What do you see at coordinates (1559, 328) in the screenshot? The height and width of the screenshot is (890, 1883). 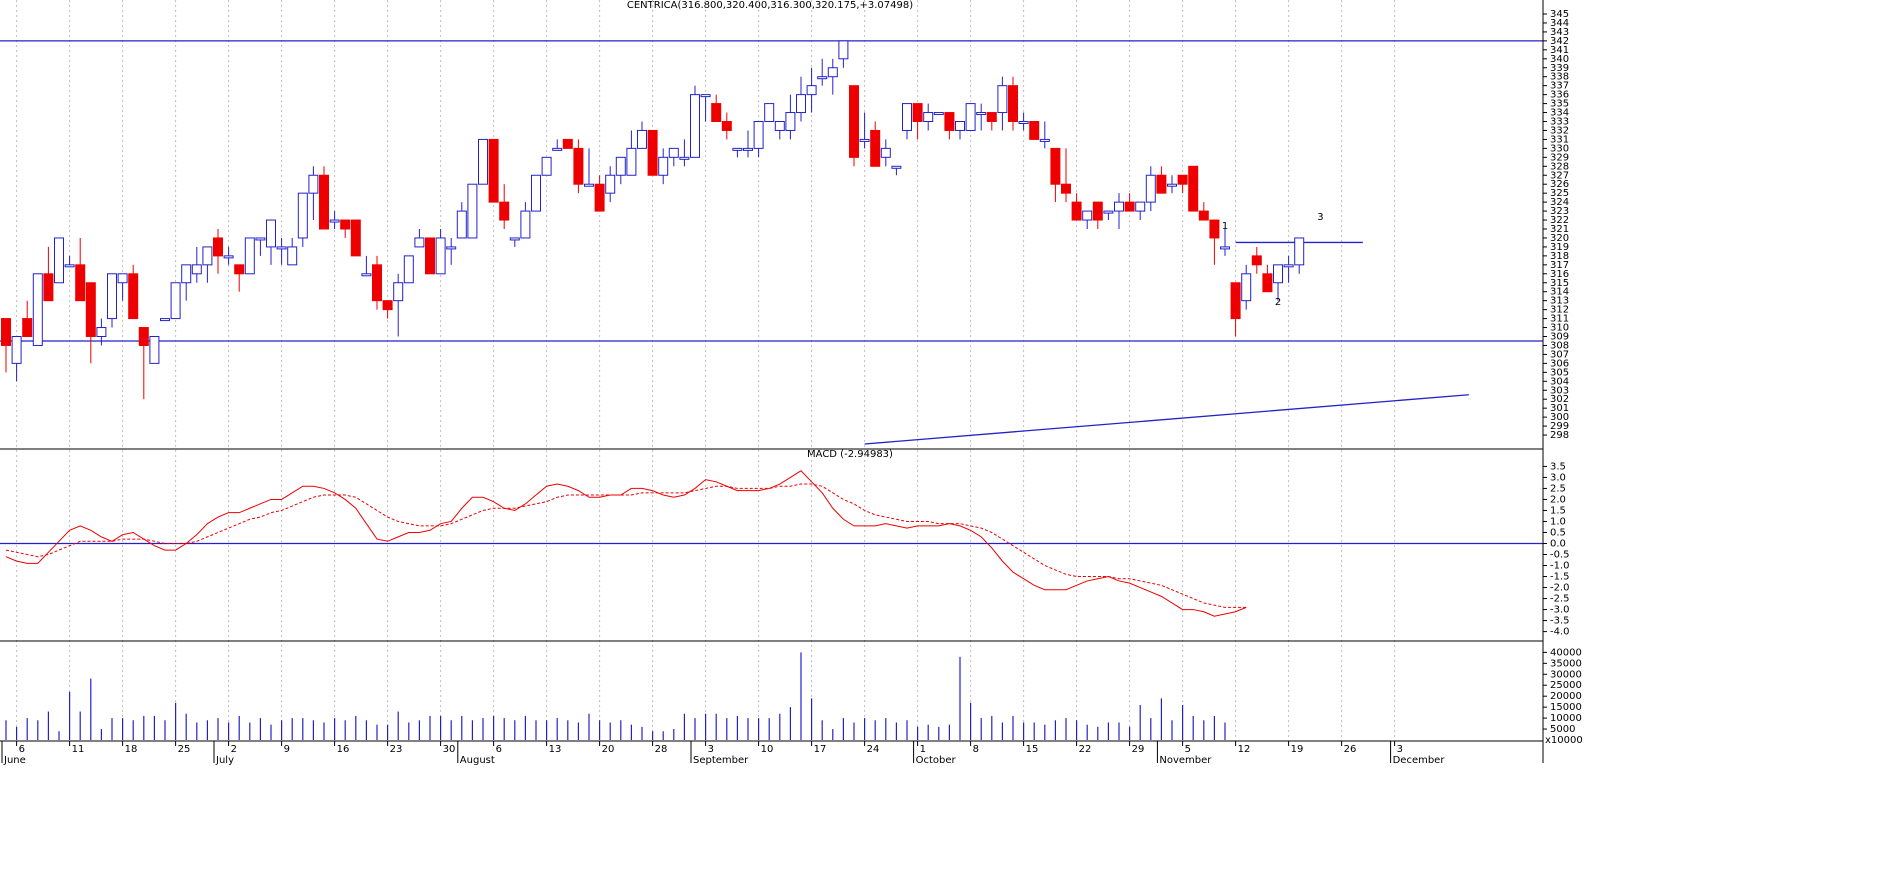 I see `price-tick-label: 310` at bounding box center [1559, 328].